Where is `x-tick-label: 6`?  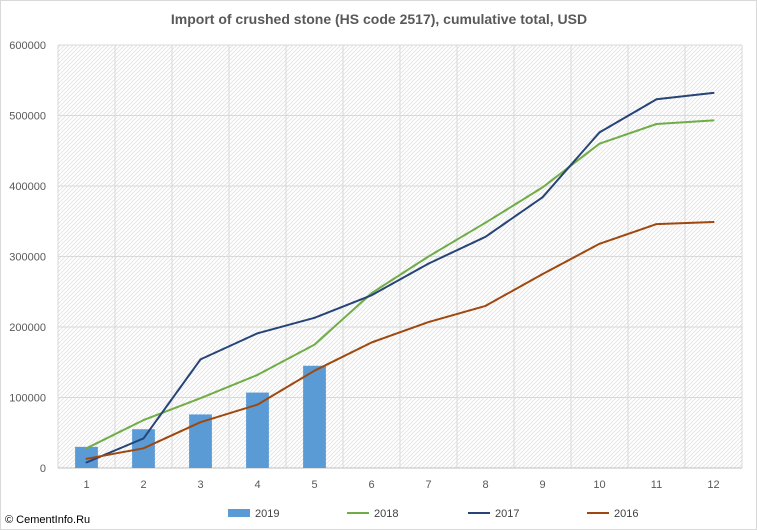
x-tick-label: 6 is located at coordinates (371, 485).